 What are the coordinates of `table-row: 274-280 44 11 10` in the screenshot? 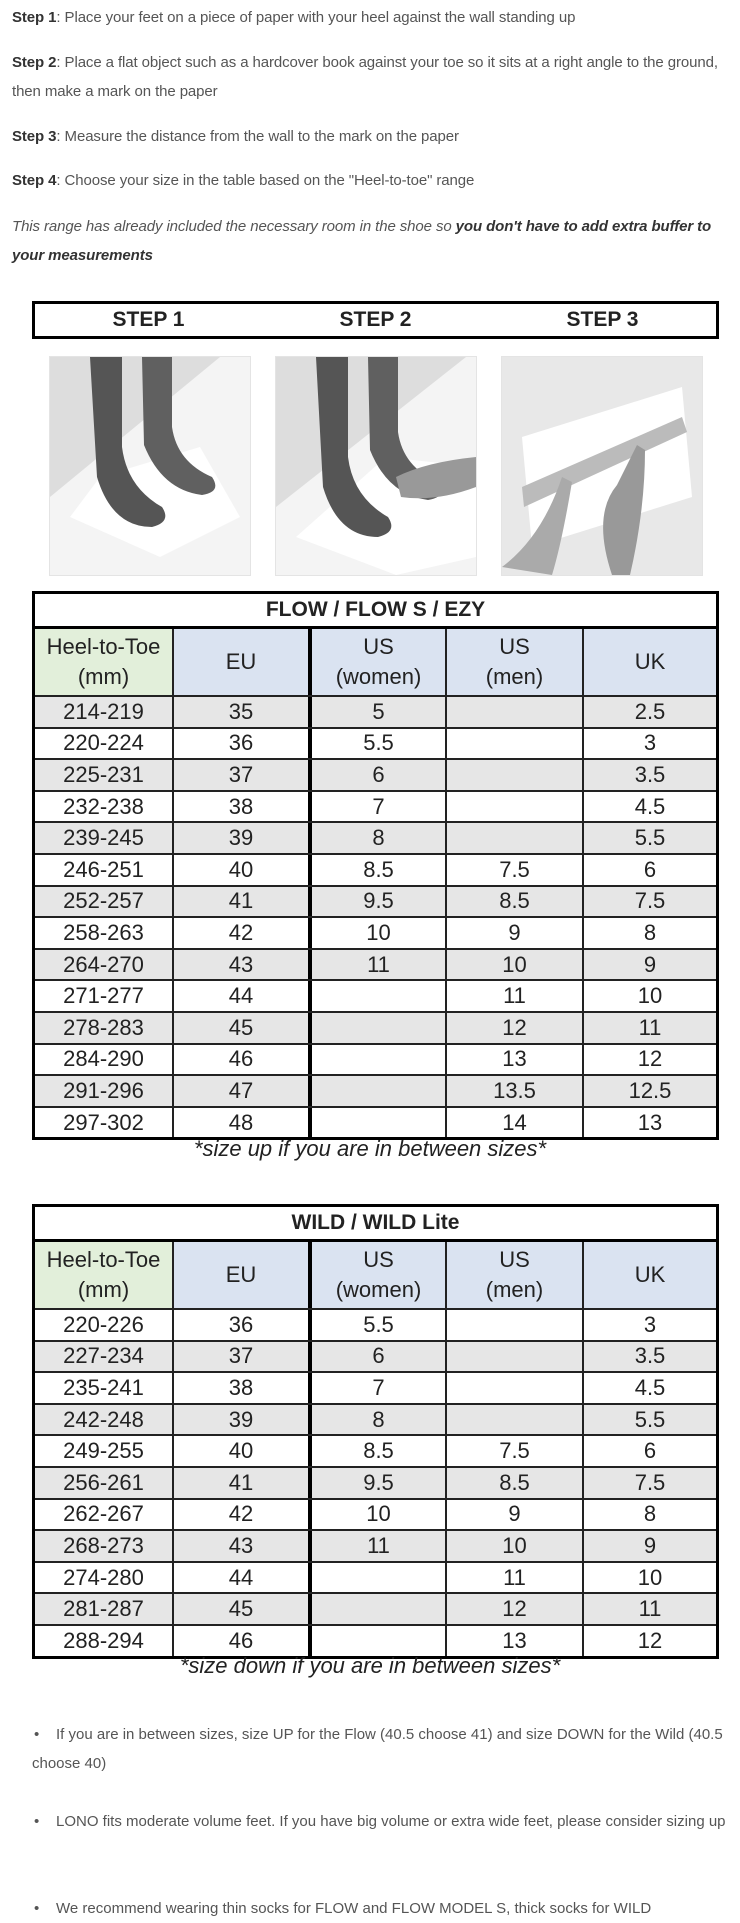 It's located at (375, 1576).